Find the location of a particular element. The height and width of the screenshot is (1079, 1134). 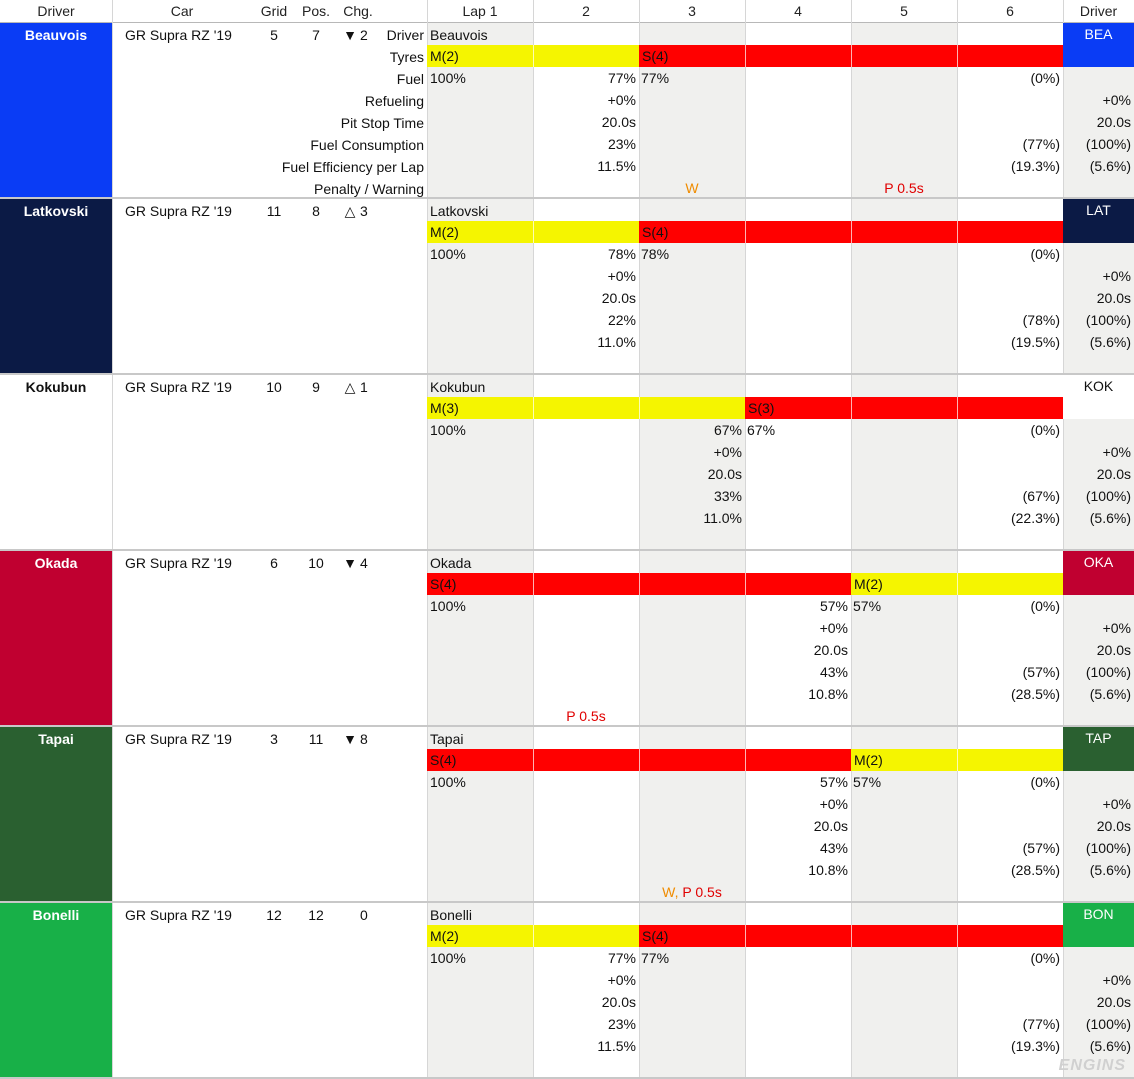

header-lap-1: Lap 1 is located at coordinates (480, 11).